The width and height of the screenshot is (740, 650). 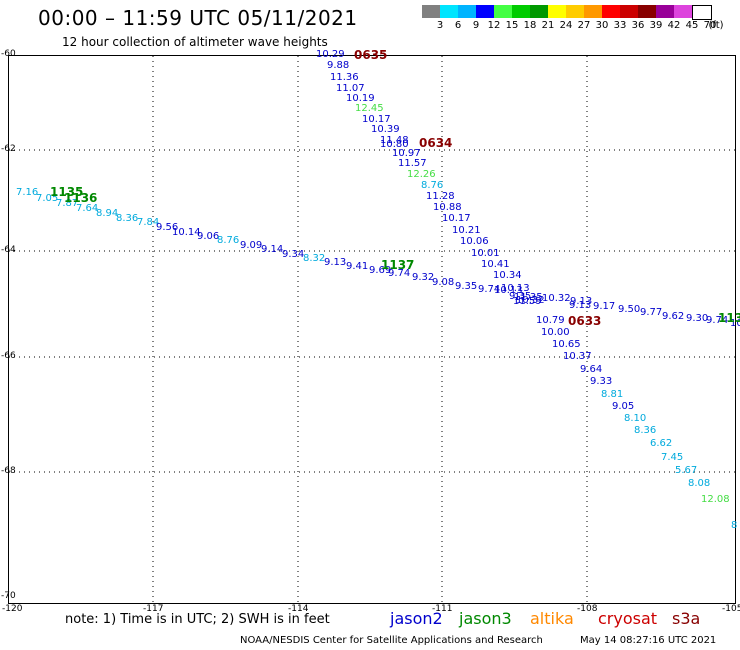 I want to click on longitude-label: -117, so click(x=153, y=609).